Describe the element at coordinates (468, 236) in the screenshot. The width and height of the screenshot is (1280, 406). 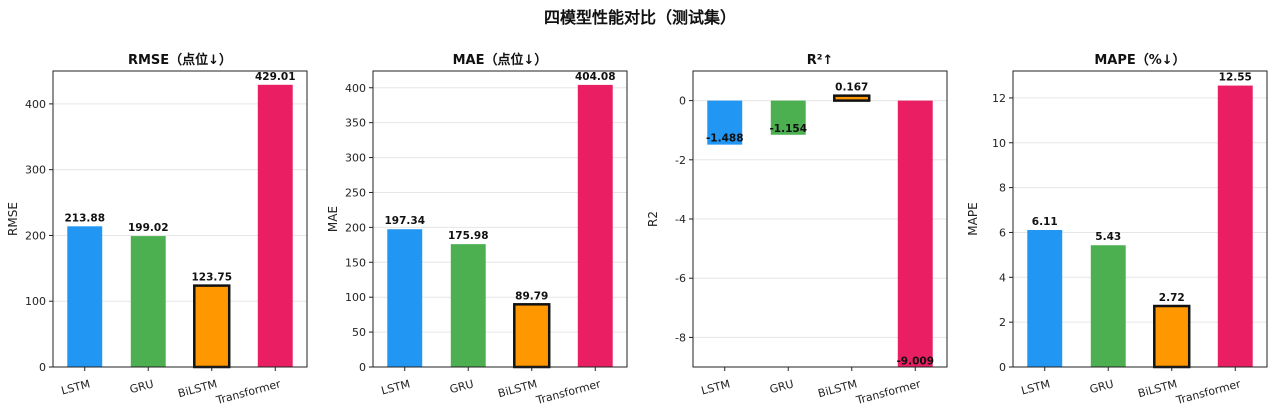
I see `data-label: 175.98` at that location.